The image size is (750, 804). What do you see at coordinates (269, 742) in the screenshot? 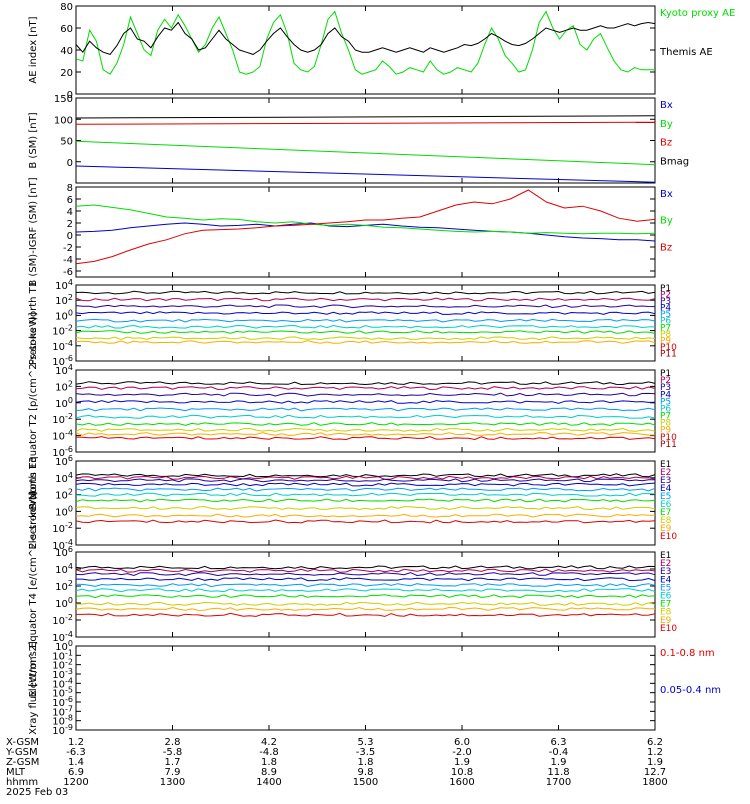
I see `footer-value: 4.2` at bounding box center [269, 742].